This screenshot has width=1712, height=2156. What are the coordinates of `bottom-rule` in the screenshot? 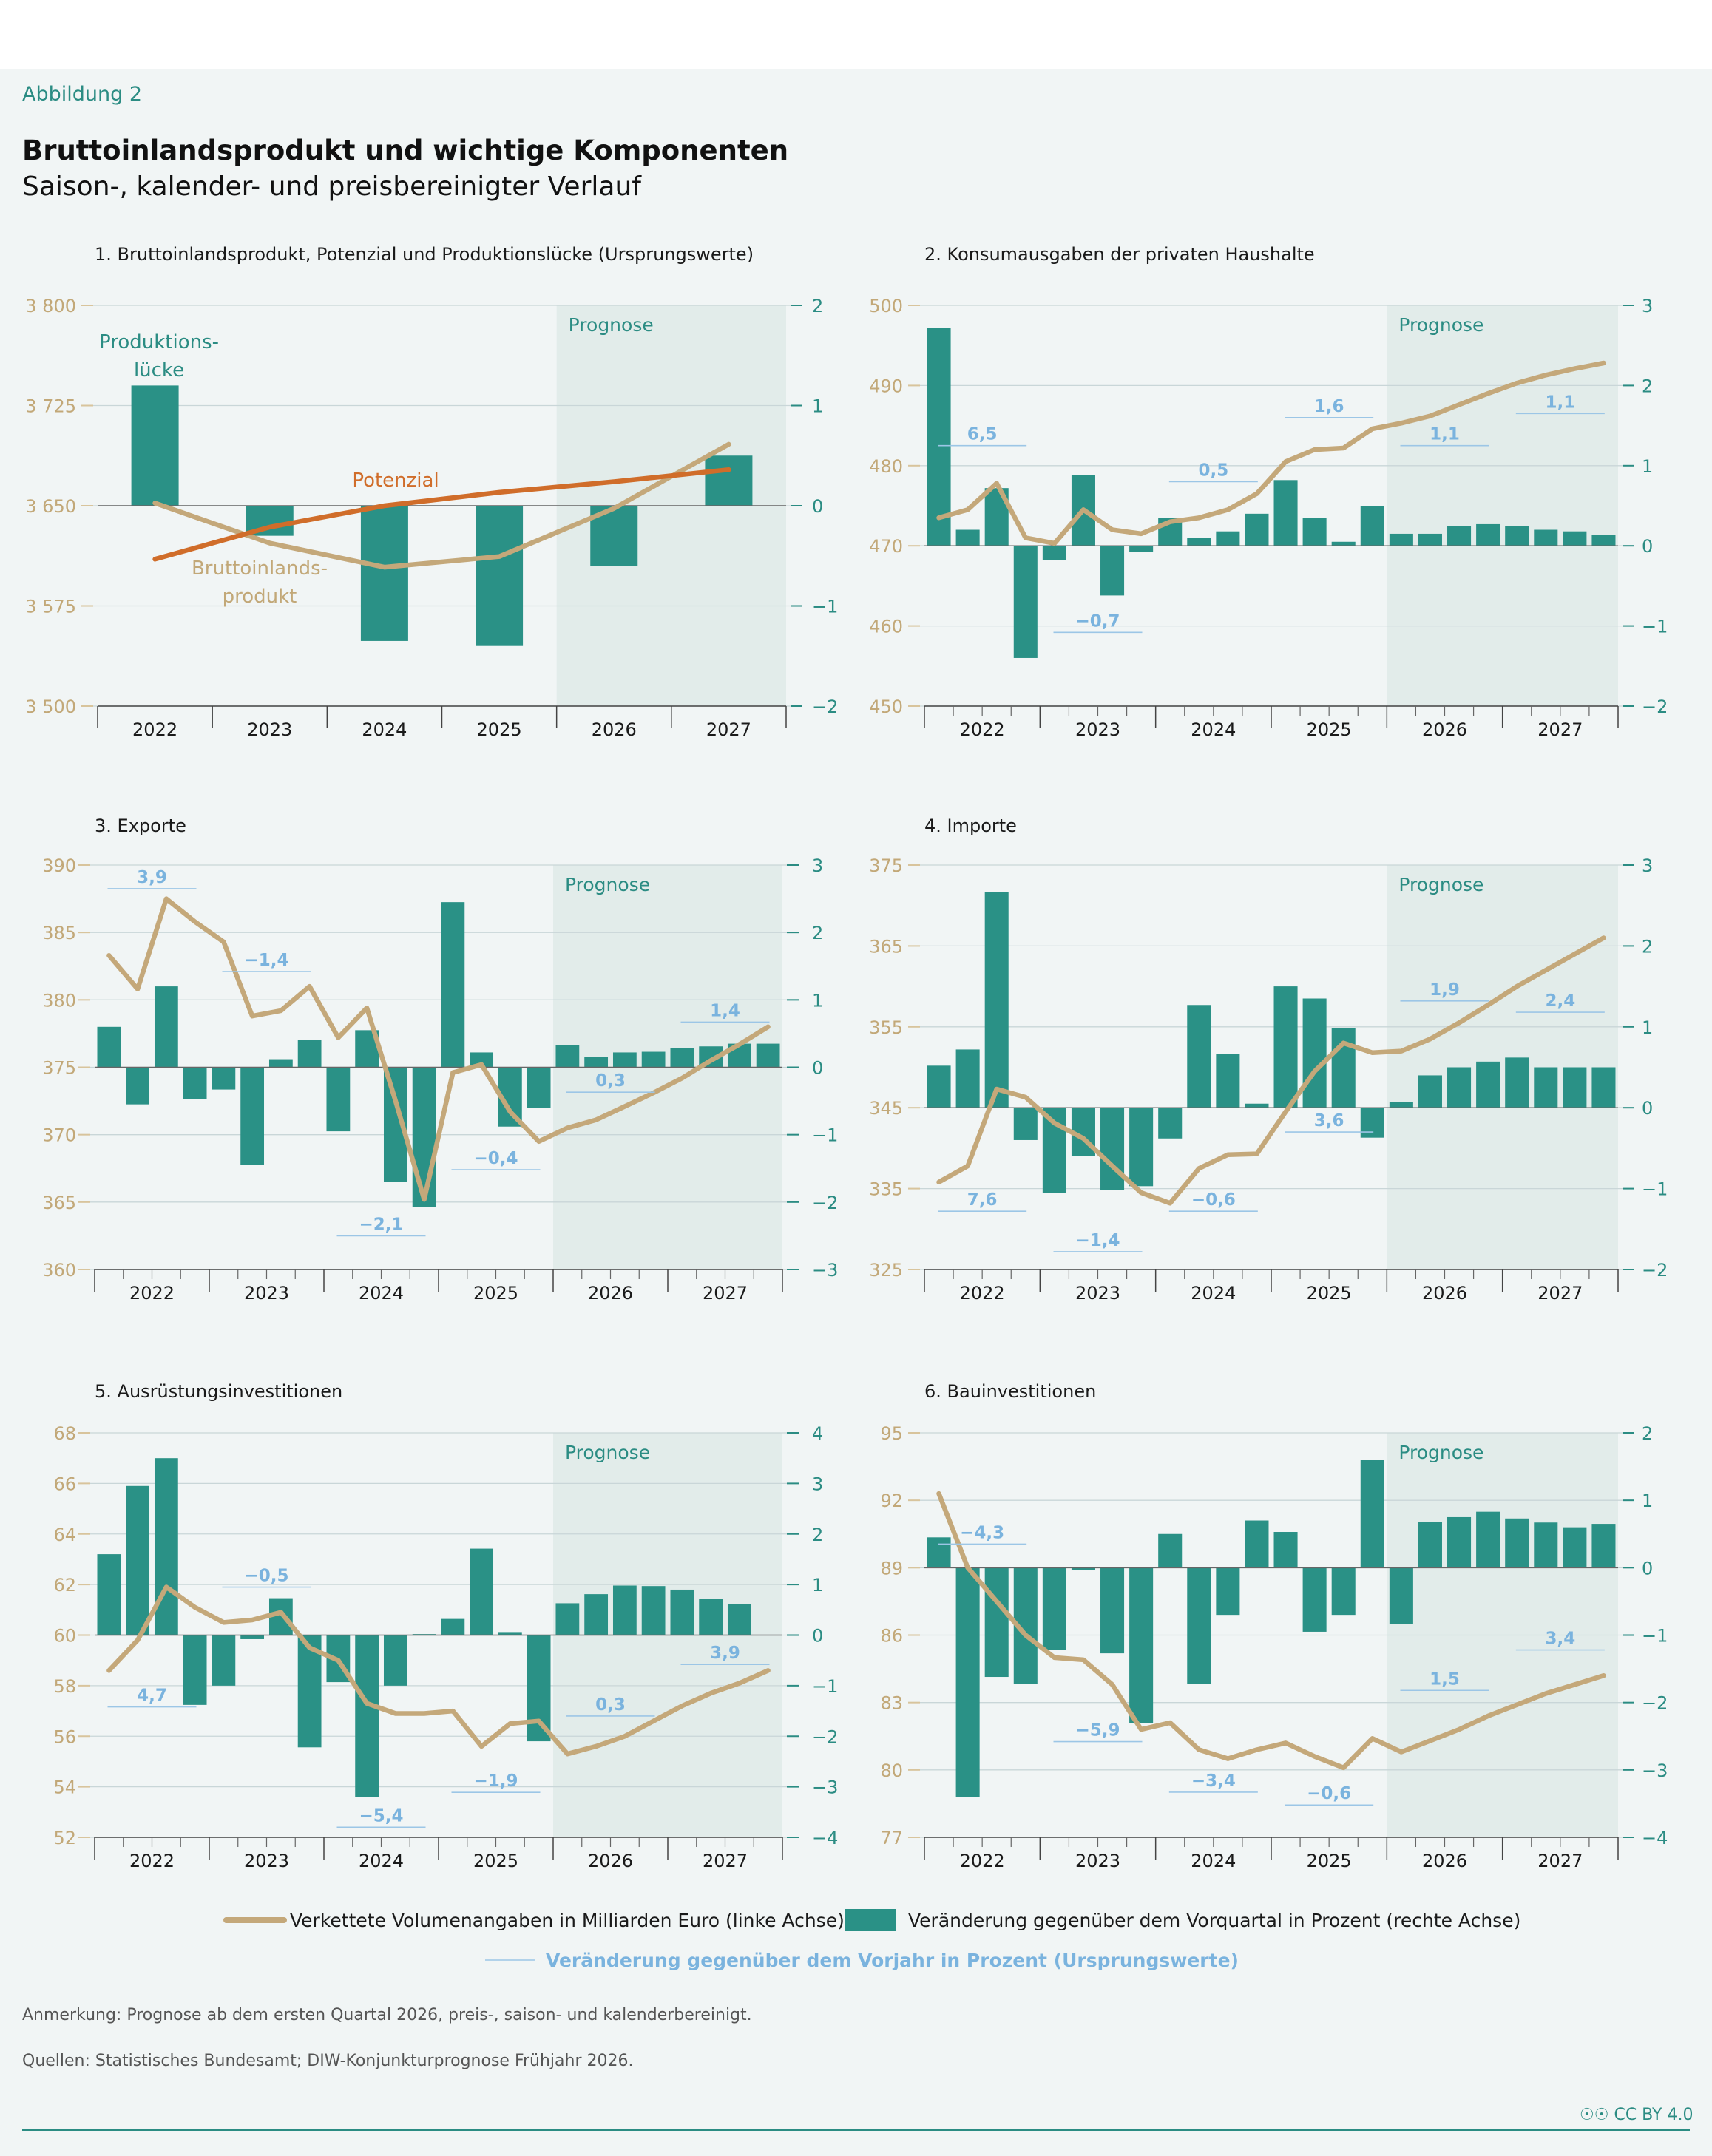 It's located at (856, 2130).